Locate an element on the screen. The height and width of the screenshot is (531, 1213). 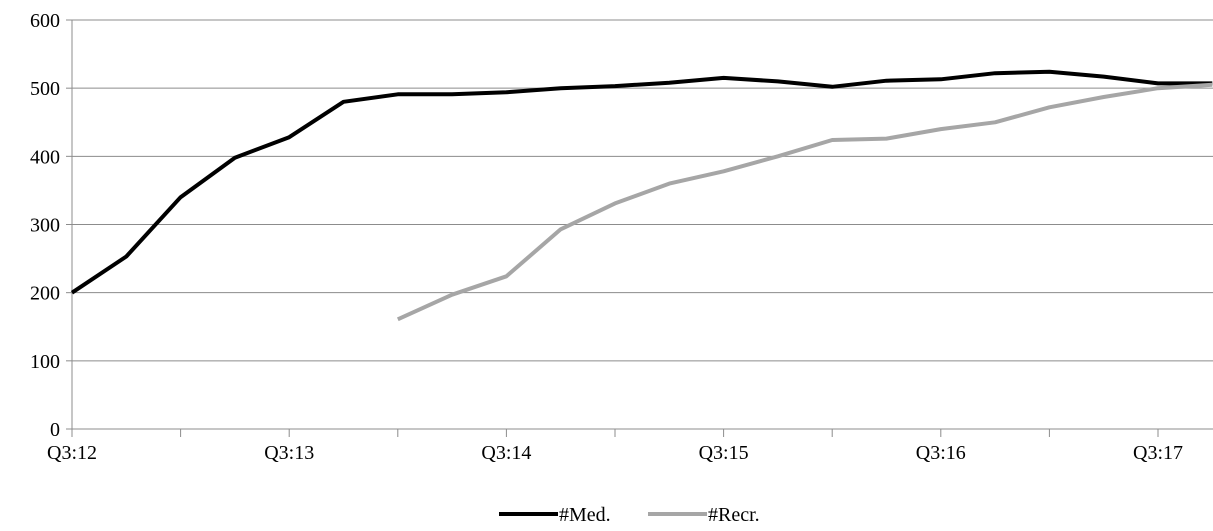
x-axis-labels: Q3:12 Q3:13 Q3:14 Q3:15 Q3:16 Q3:17 is located at coordinates (615, 453).